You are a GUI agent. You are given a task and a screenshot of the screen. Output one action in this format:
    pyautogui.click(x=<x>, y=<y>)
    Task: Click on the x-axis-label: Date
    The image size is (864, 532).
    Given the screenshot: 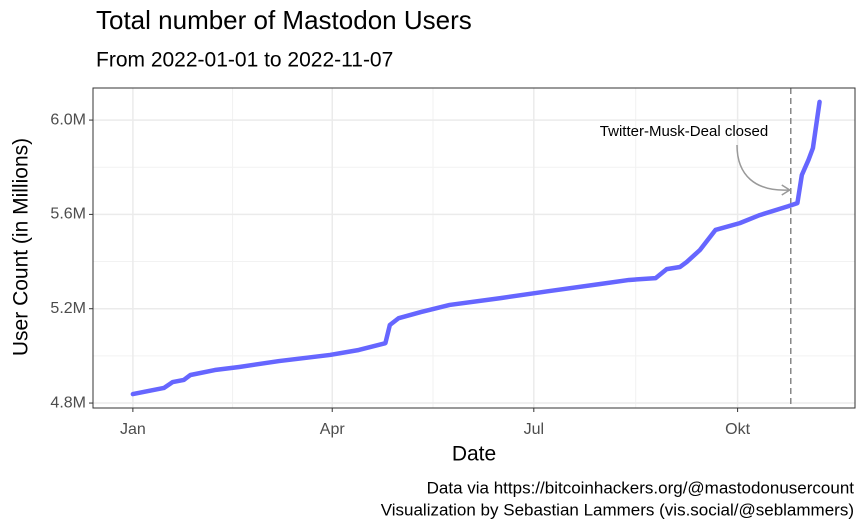 What is the action you would take?
    pyautogui.click(x=474, y=454)
    